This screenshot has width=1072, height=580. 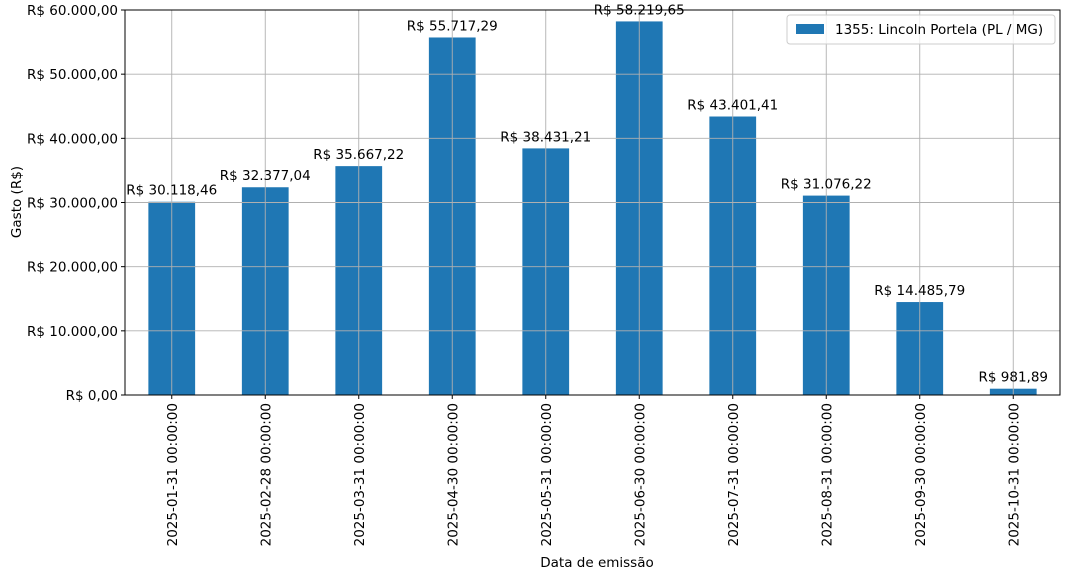 What do you see at coordinates (921, 474) in the screenshot?
I see `x-tick-label: 2025-09-30 00:00:00` at bounding box center [921, 474].